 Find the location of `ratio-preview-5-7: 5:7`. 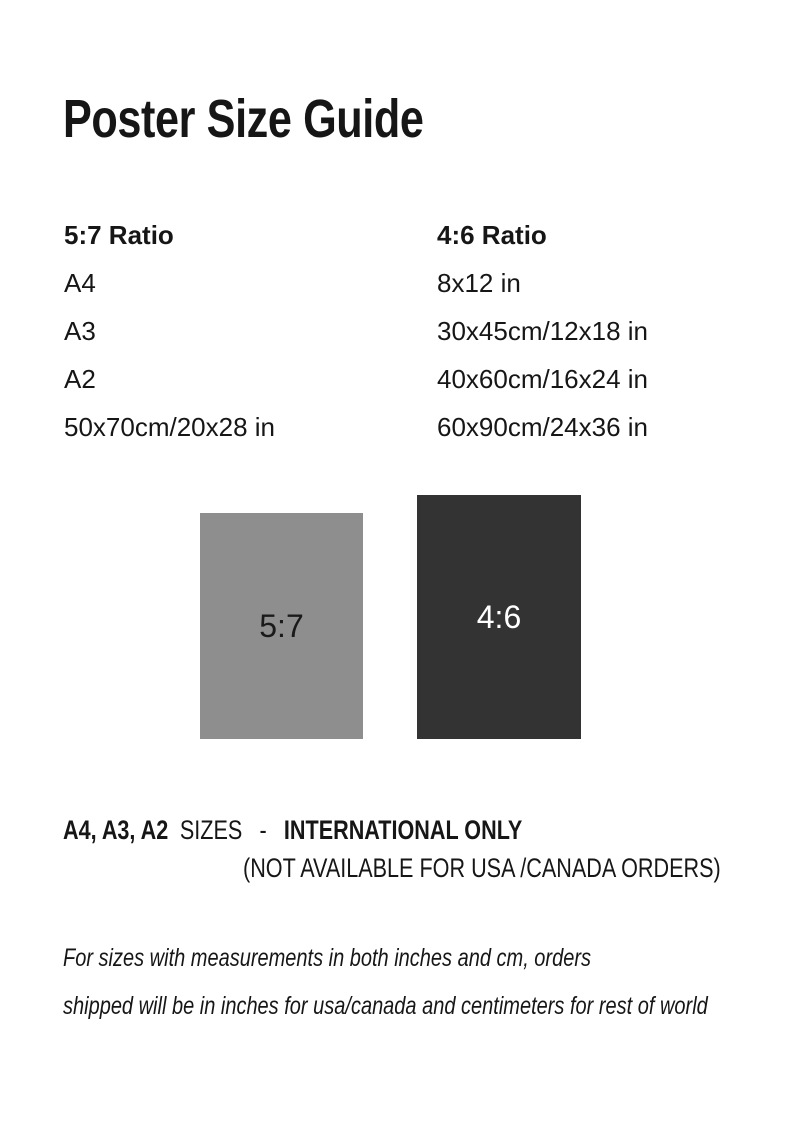

ratio-preview-5-7: 5:7 is located at coordinates (281, 626).